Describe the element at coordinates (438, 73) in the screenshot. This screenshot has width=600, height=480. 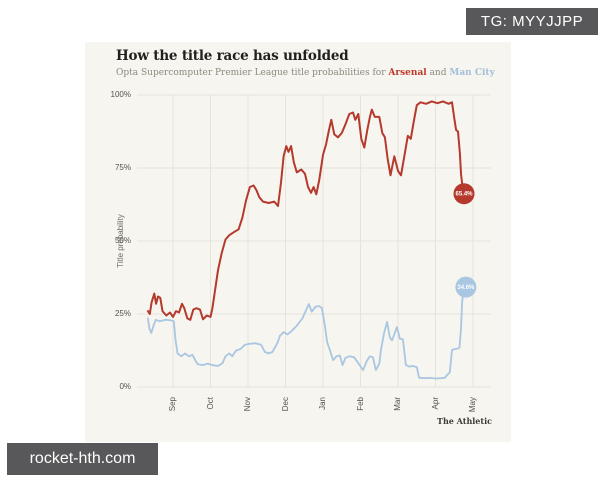
I see `subtitle-conjunction: and` at that location.